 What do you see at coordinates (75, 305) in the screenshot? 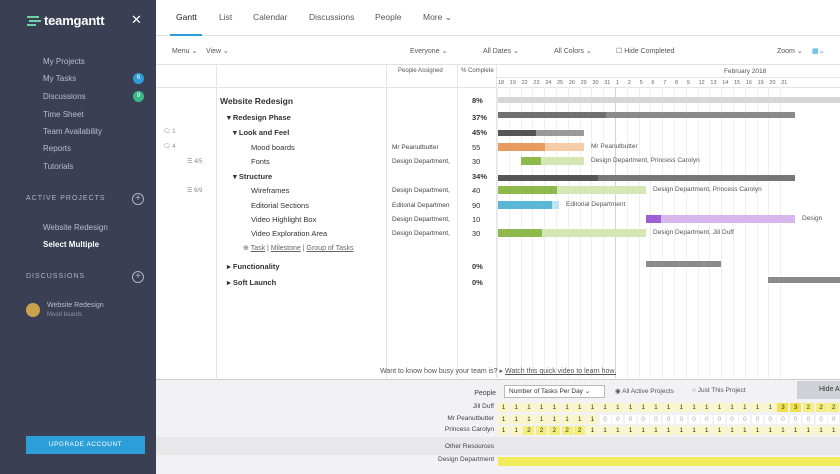
I see `discussion-title: Website Redesign` at bounding box center [75, 305].